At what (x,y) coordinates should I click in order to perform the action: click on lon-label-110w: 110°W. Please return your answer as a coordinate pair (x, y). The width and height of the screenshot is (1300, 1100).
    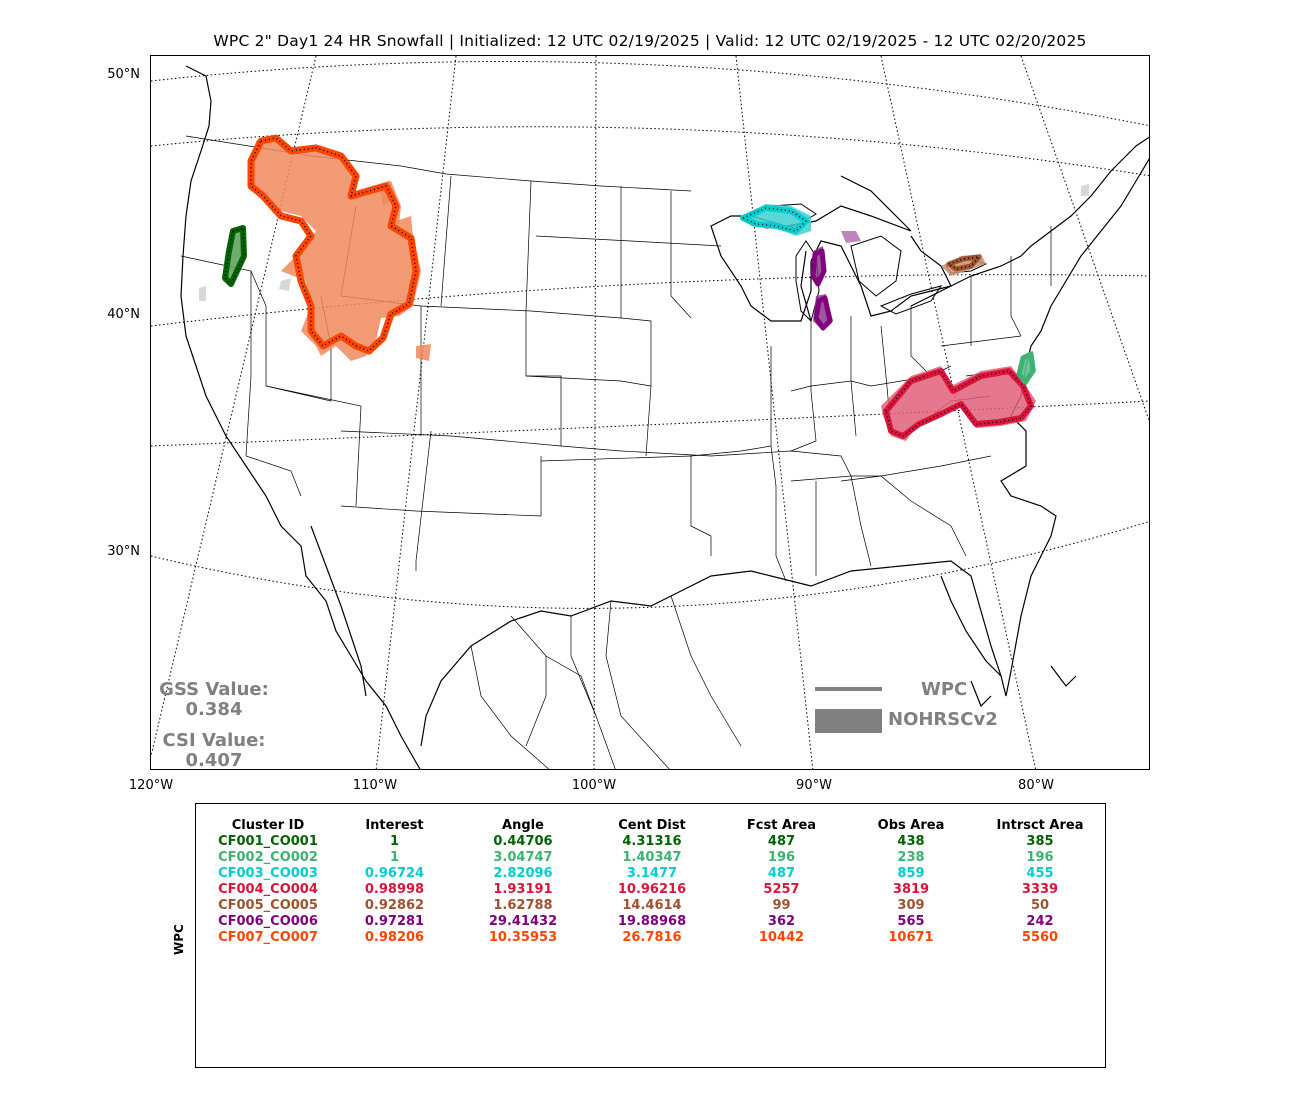
    Looking at the image, I should click on (375, 785).